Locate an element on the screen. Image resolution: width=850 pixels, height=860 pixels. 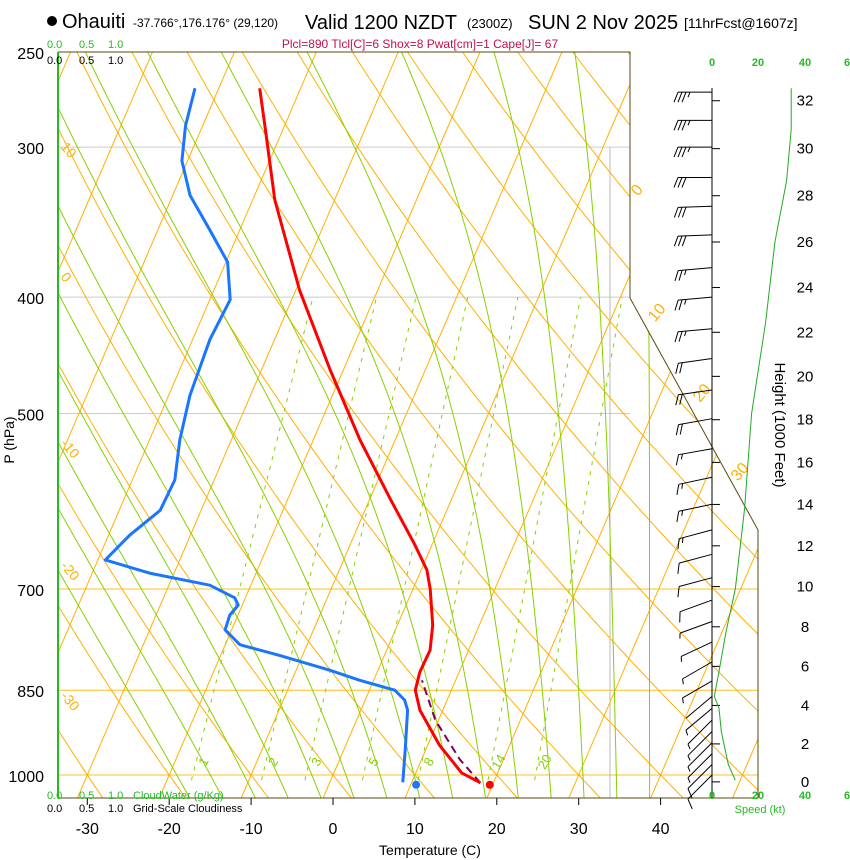
cloud-label-bottom: 0.5 is located at coordinates (86, 796).